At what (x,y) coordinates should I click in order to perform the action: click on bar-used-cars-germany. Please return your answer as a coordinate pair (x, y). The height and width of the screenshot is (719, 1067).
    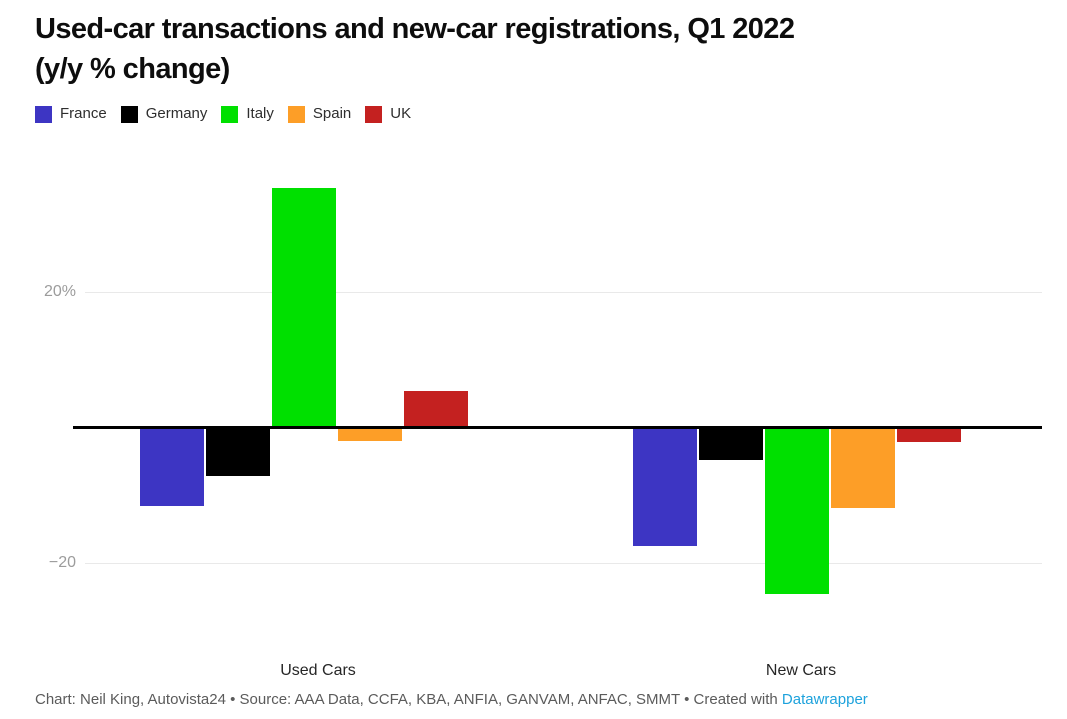
    Looking at the image, I should click on (238, 452).